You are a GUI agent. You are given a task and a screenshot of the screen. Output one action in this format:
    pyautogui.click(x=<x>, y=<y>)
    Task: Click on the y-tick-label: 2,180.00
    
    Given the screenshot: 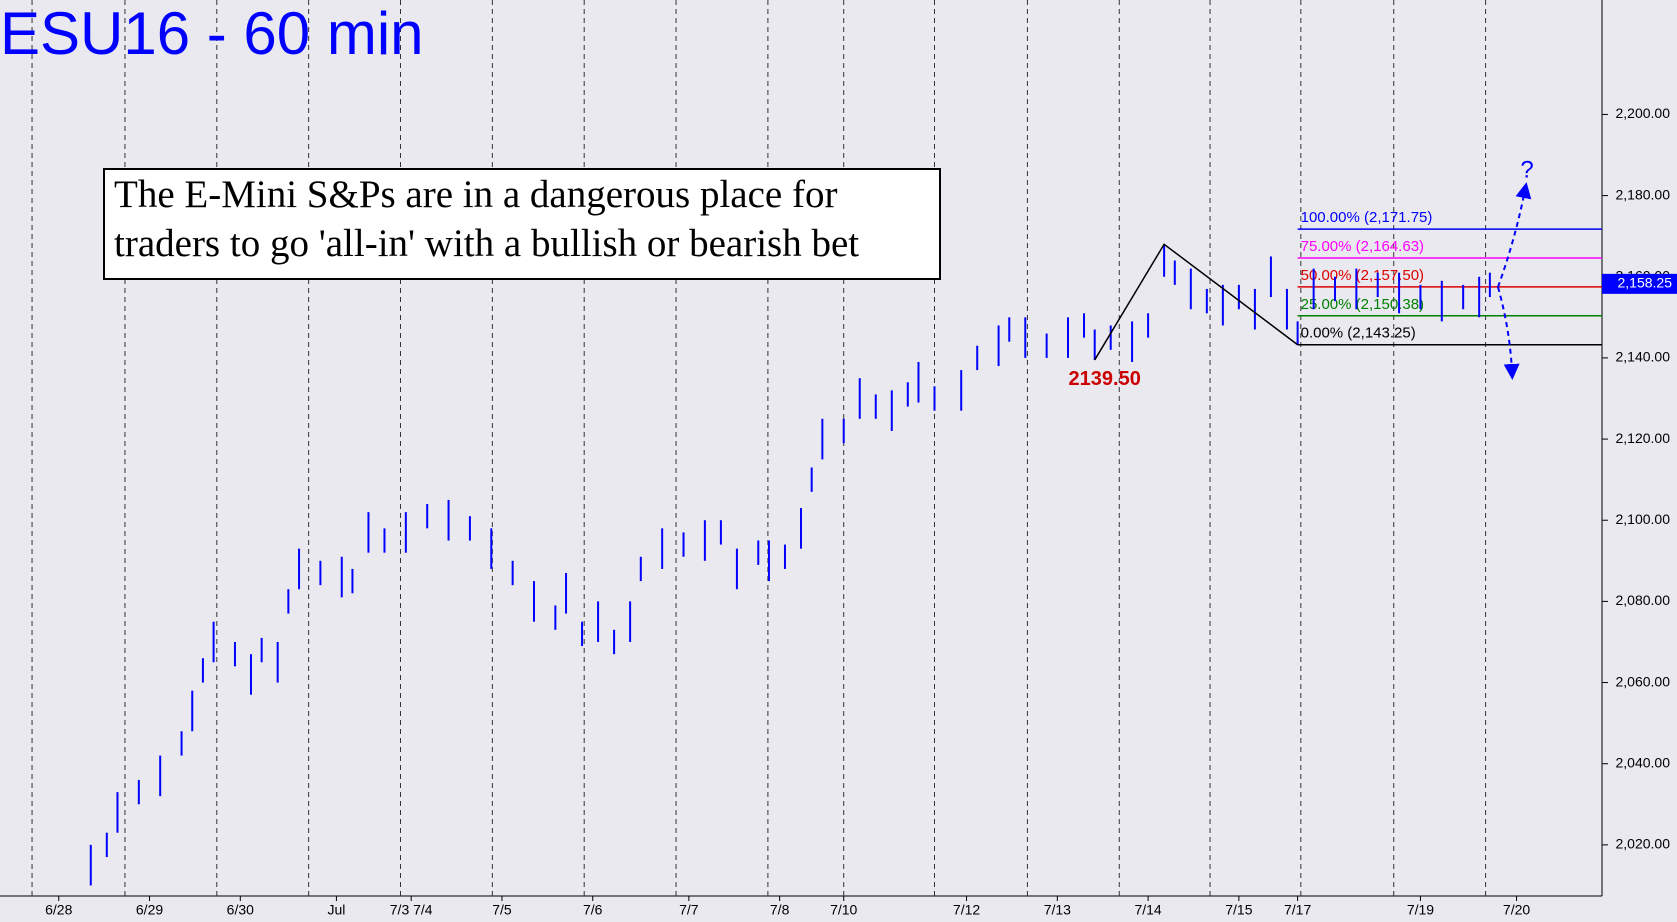 What is the action you would take?
    pyautogui.click(x=1643, y=194)
    